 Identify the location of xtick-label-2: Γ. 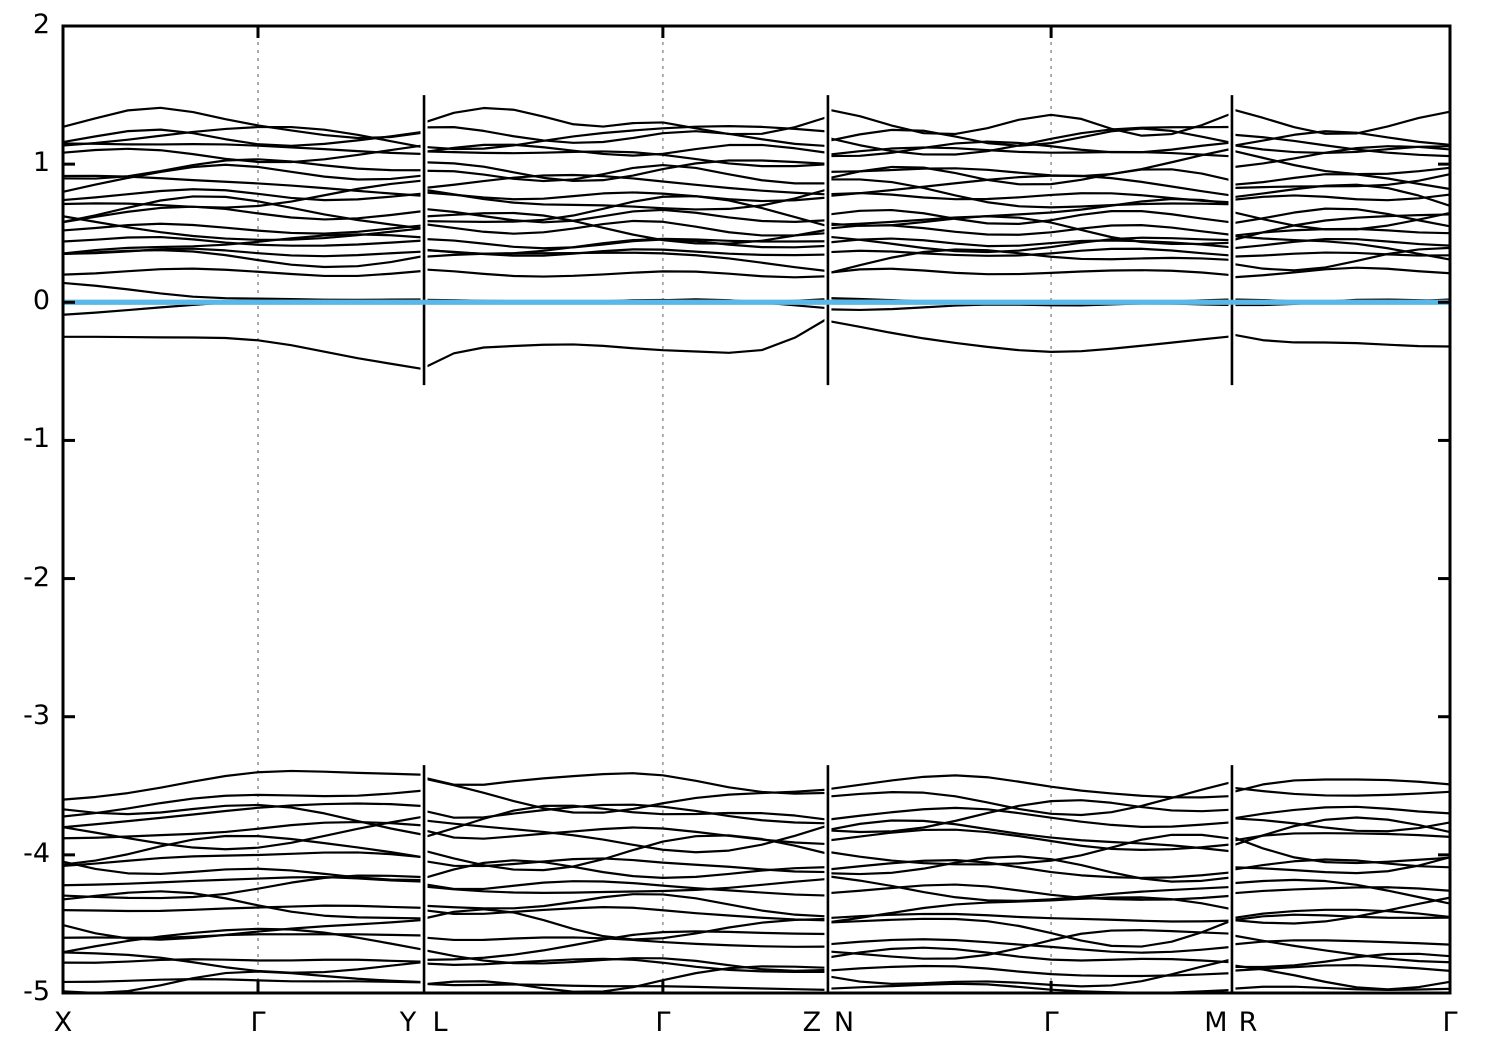
(258, 1022).